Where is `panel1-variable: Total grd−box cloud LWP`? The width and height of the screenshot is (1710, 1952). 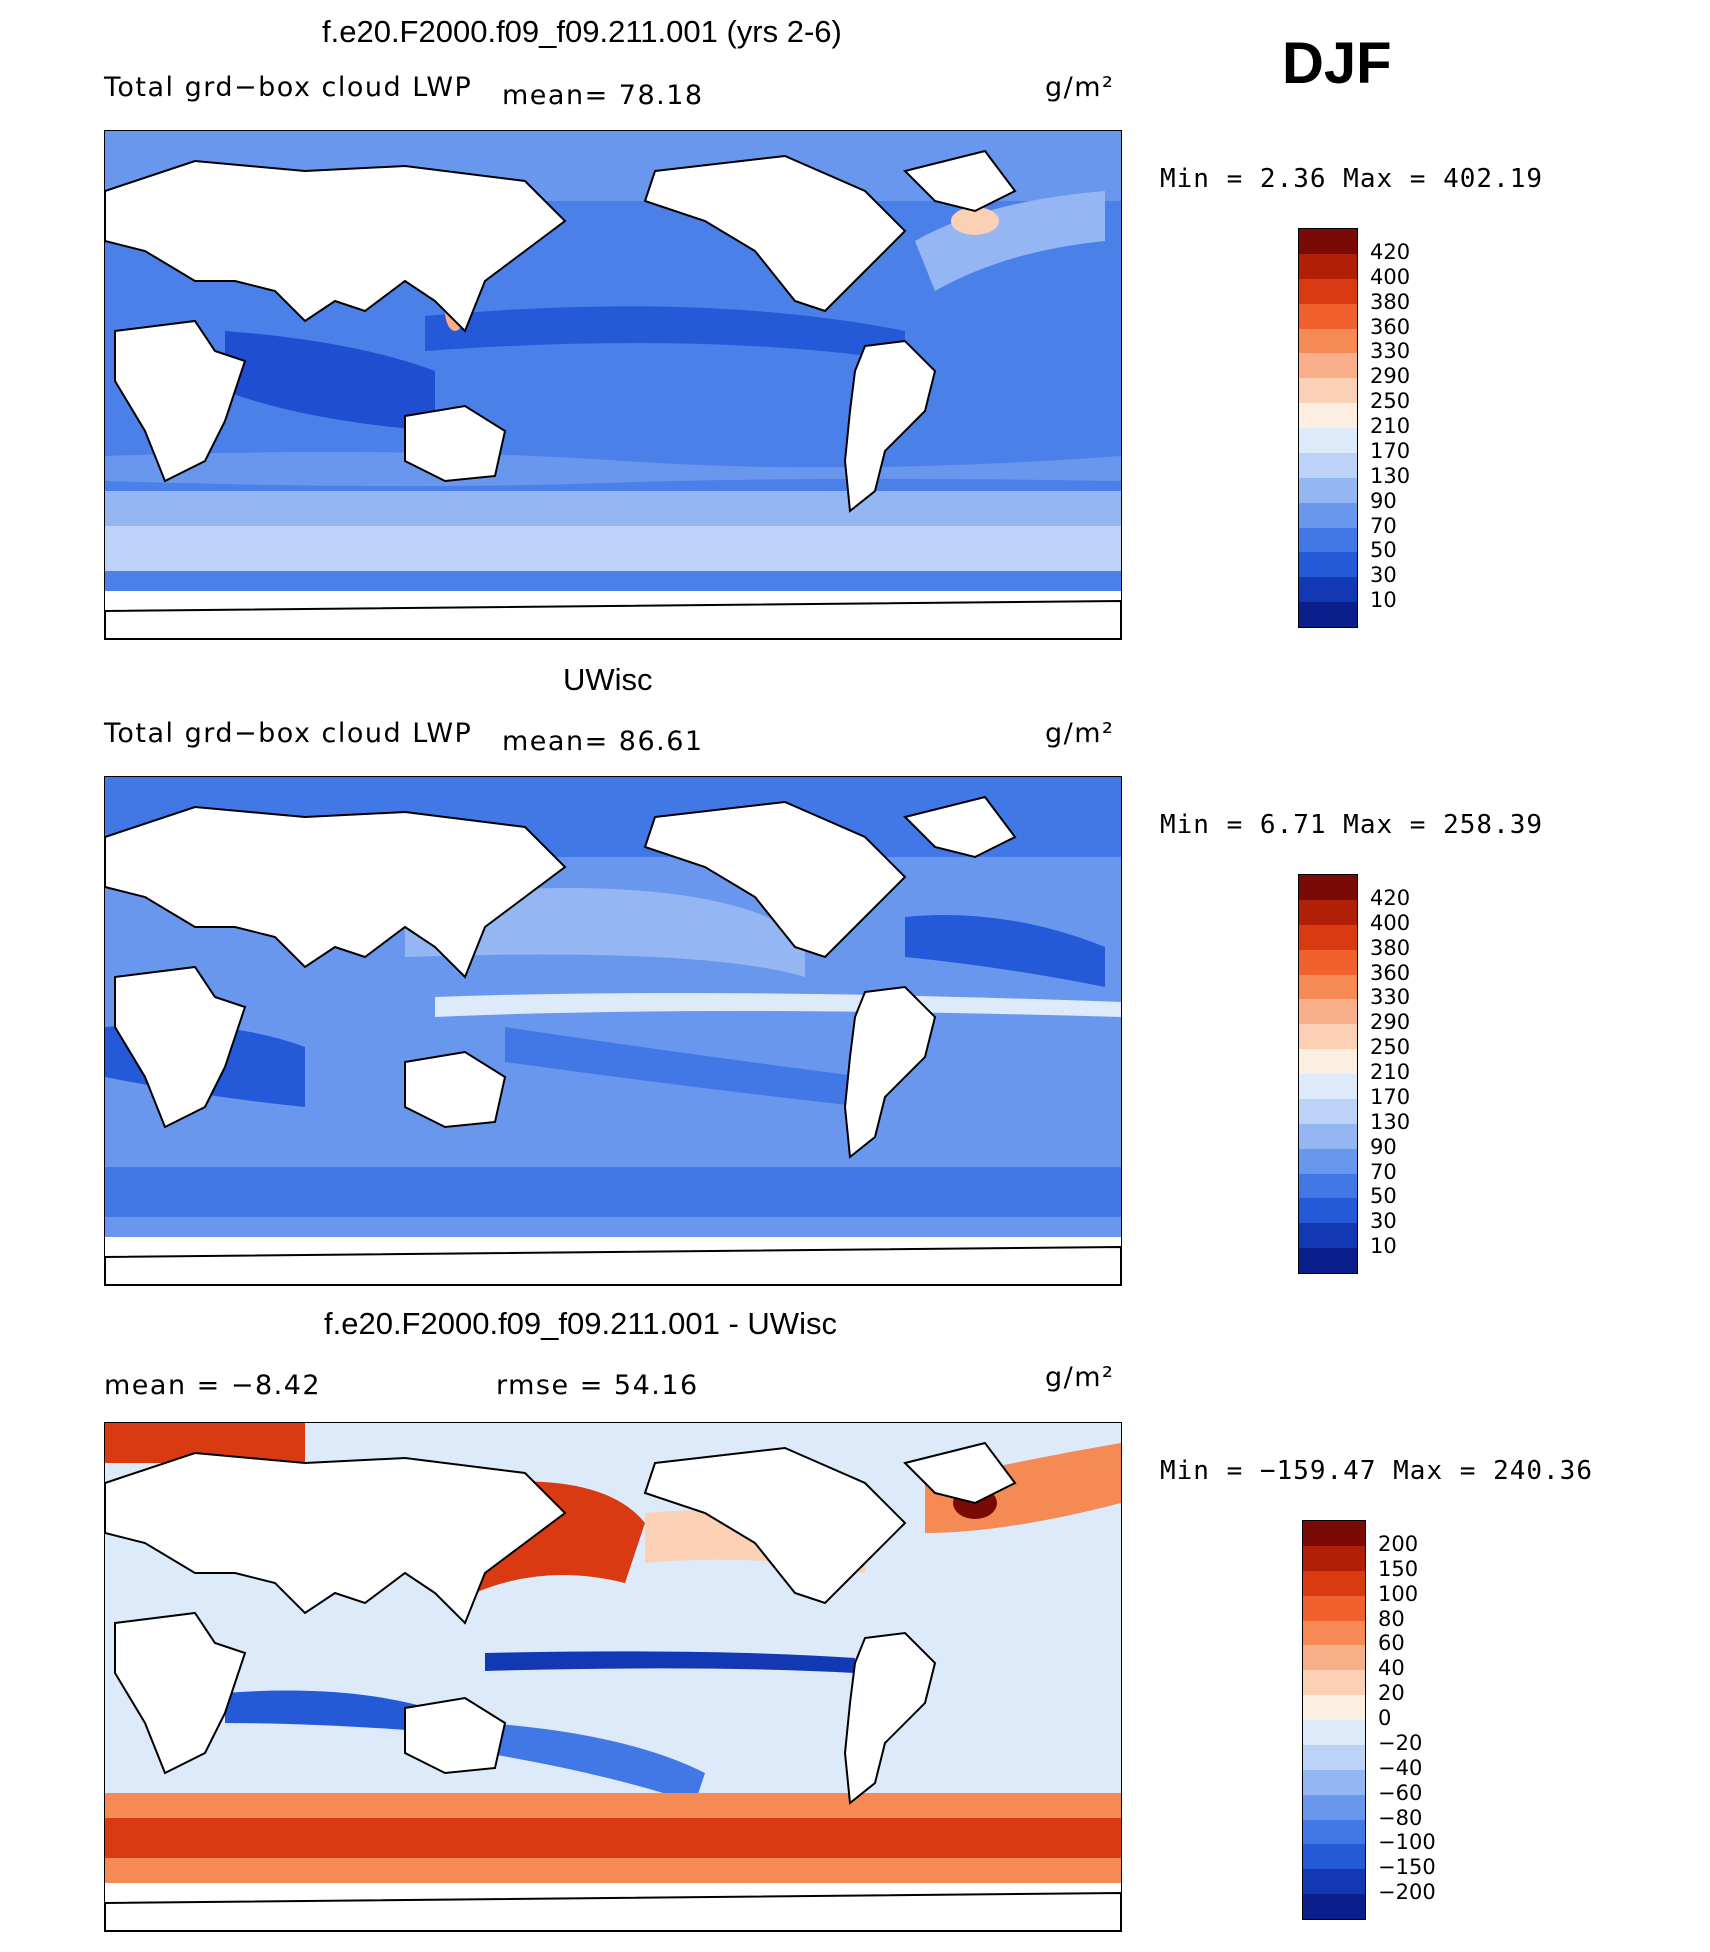
panel1-variable: Total grd−box cloud LWP is located at coordinates (288, 87).